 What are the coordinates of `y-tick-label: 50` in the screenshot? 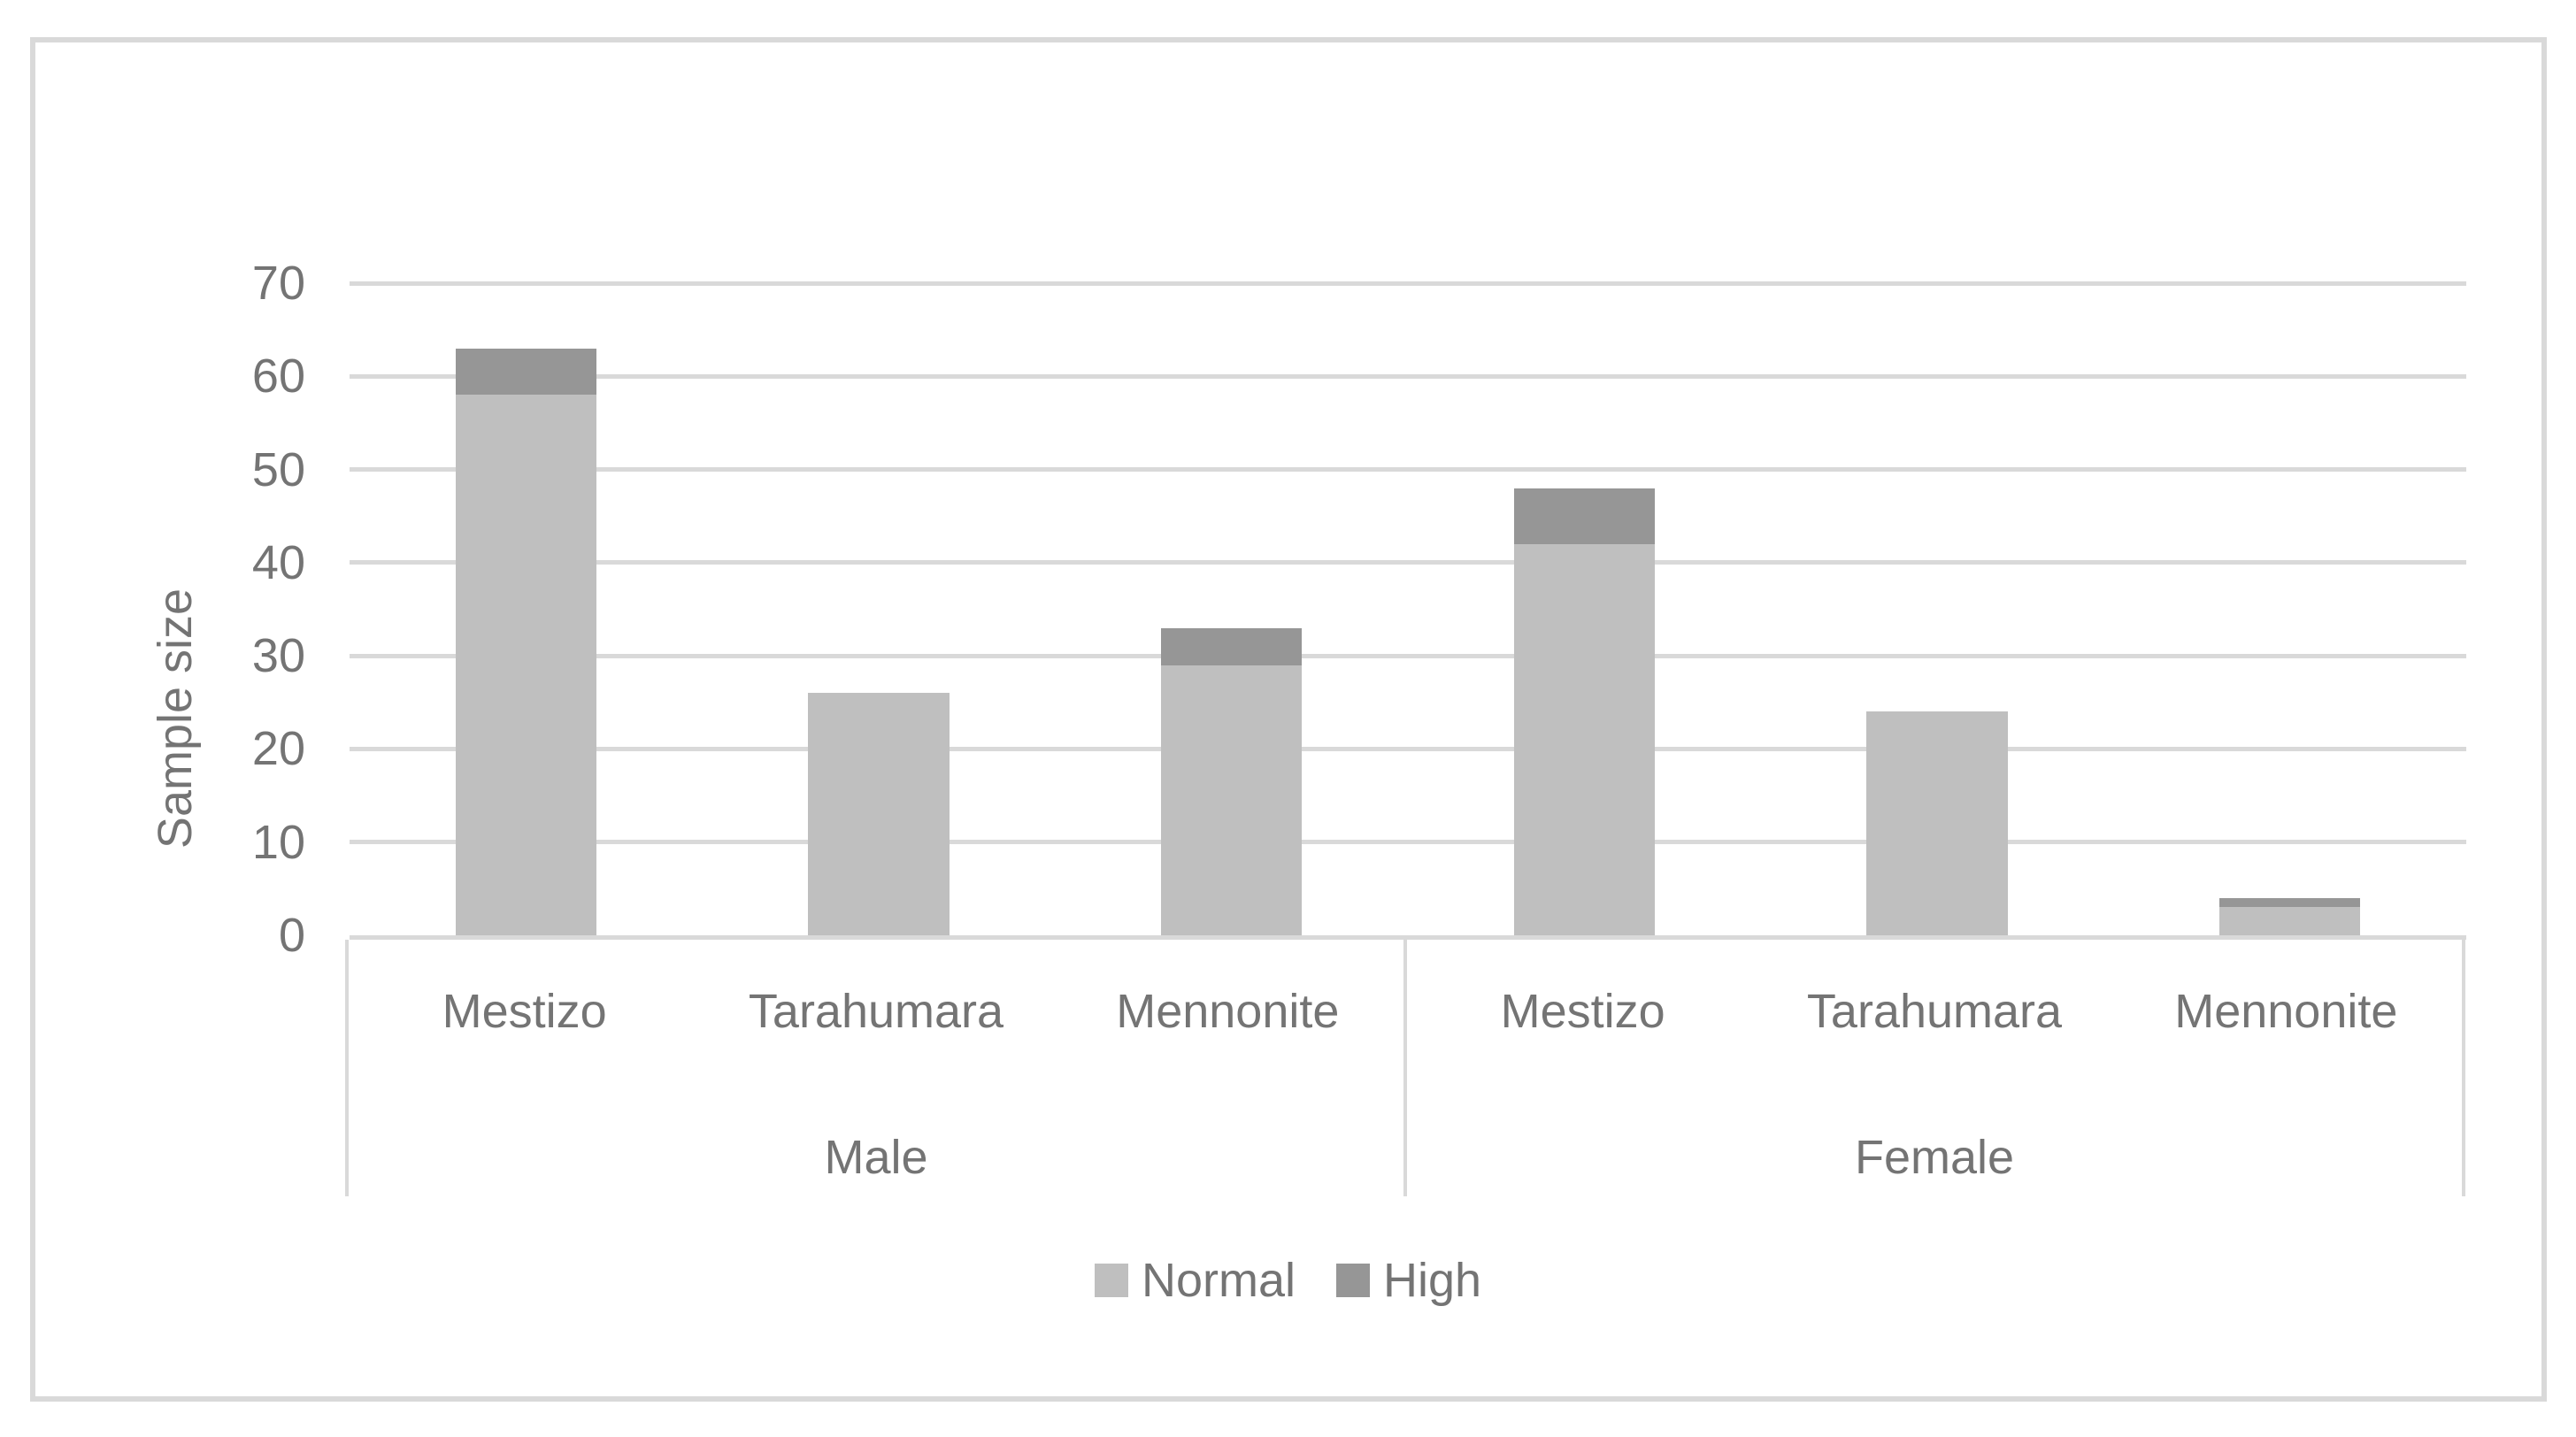 It's located at (278, 469).